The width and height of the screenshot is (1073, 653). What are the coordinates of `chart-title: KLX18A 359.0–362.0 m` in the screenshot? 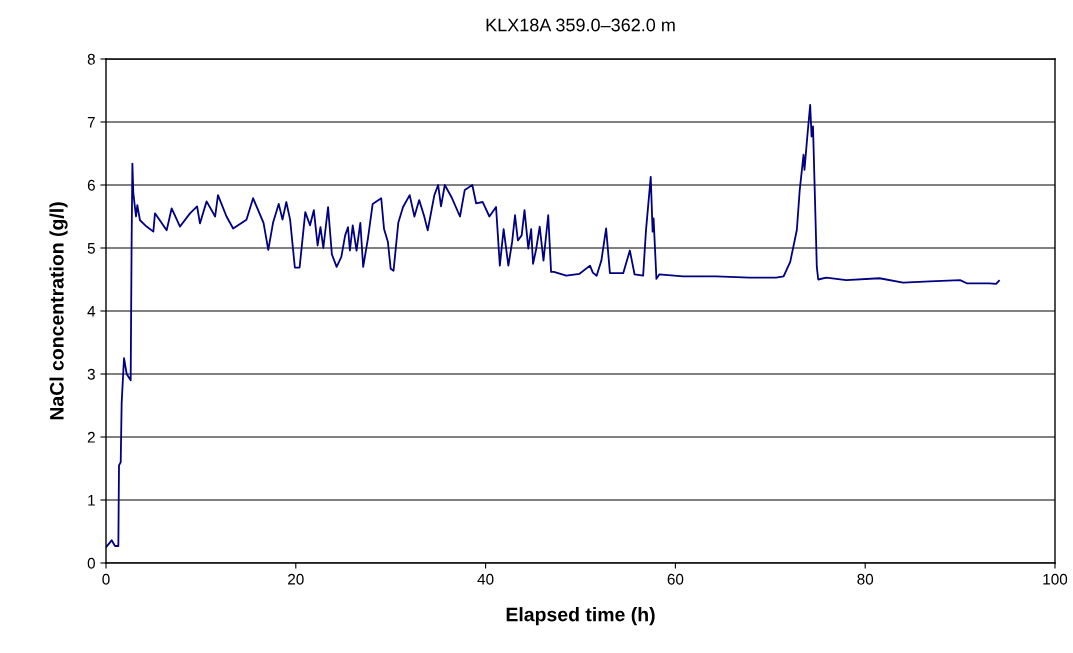 It's located at (580, 25).